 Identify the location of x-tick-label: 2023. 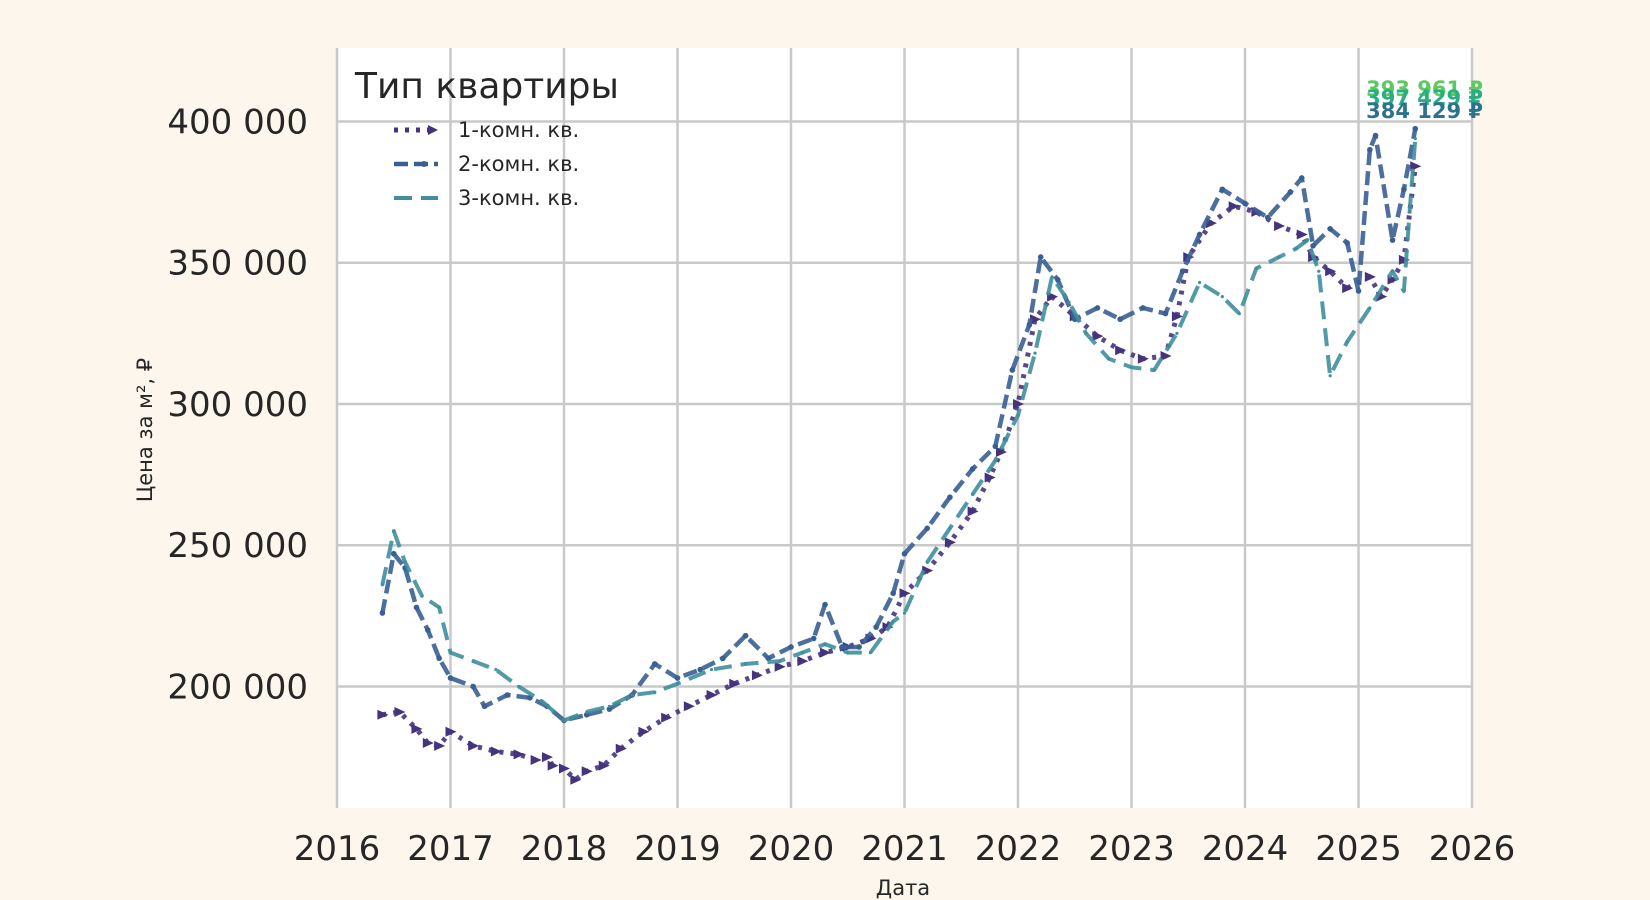
(1131, 849).